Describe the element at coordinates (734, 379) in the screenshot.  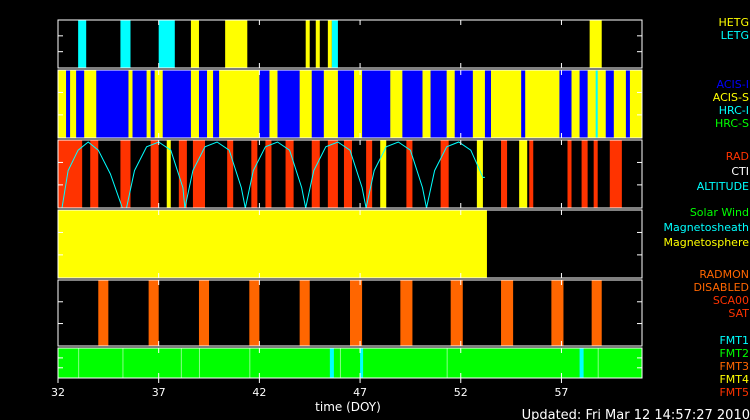
I see `legend-format-label: FMT4` at that location.